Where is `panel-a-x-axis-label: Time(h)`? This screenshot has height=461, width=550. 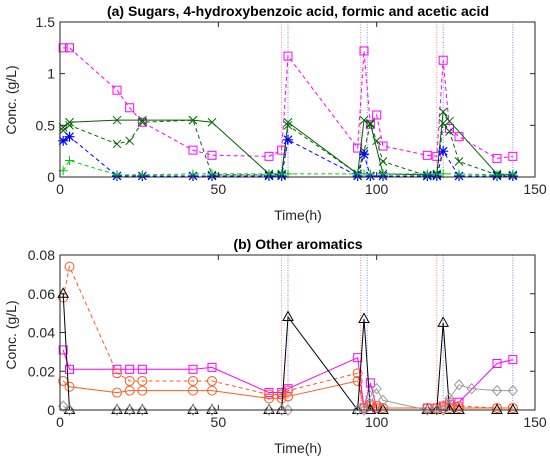 panel-a-x-axis-label: Time(h) is located at coordinates (298, 215).